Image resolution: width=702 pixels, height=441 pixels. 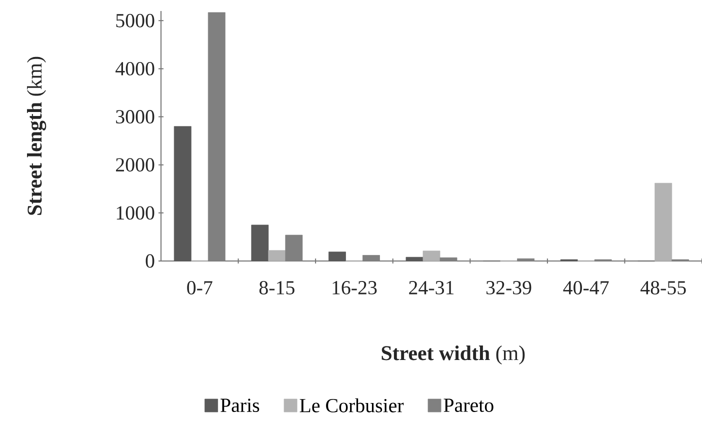 What do you see at coordinates (431, 287) in the screenshot?
I see `x-tick-label: 24-31` at bounding box center [431, 287].